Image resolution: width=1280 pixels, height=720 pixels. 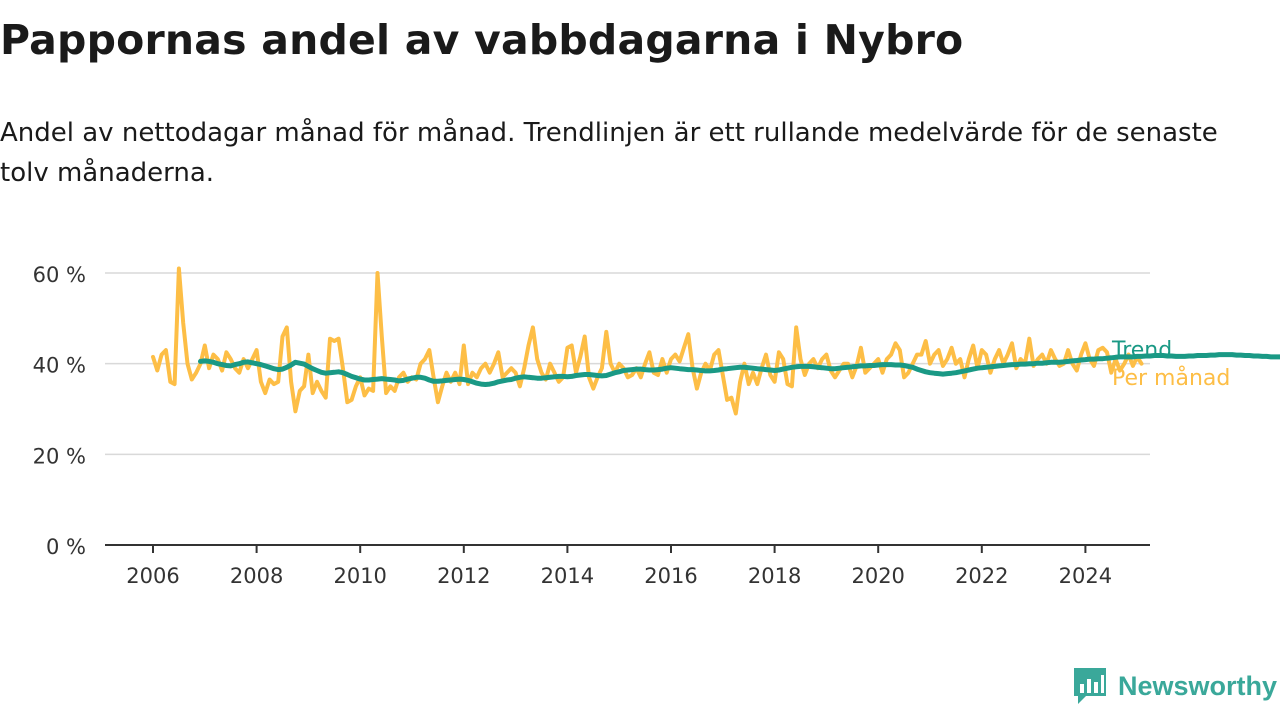 I want to click on chart-title: Pappornas andel av vabbdagarna i Nybro, so click(x=482, y=40).